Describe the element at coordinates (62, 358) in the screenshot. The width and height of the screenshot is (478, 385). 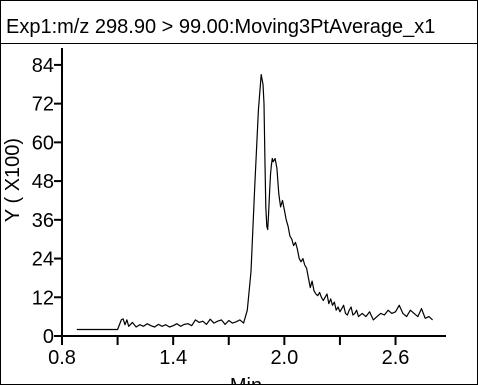
I see `x-tick-label: 0.8` at that location.